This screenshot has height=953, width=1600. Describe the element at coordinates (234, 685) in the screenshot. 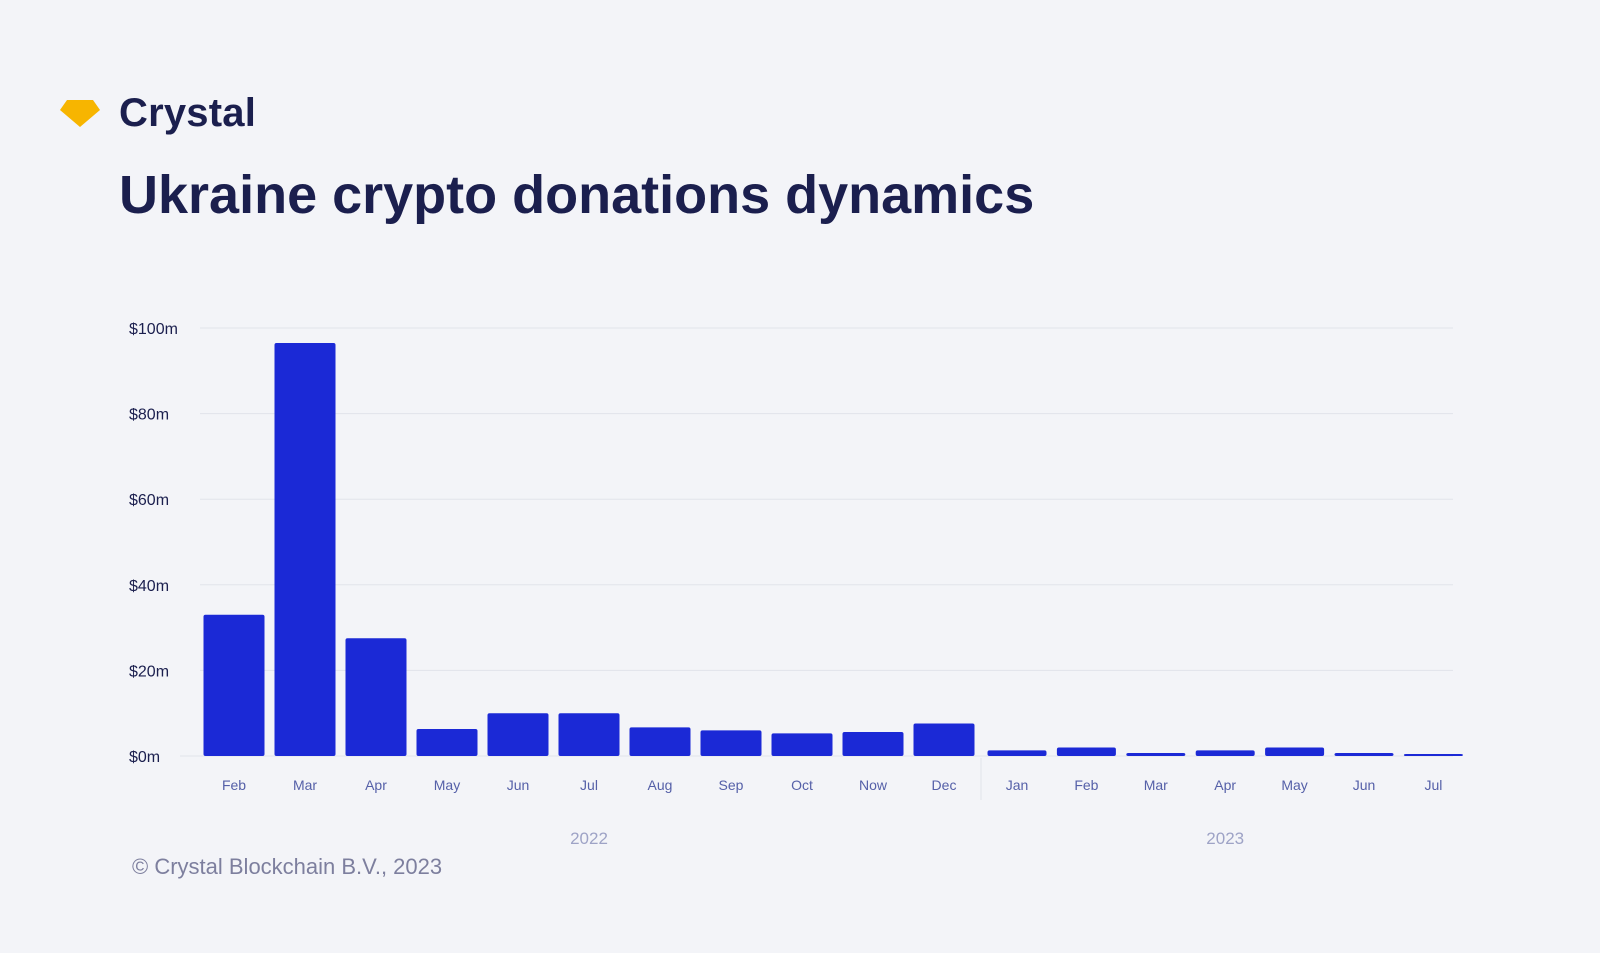

I see `bar-feb-2022` at that location.